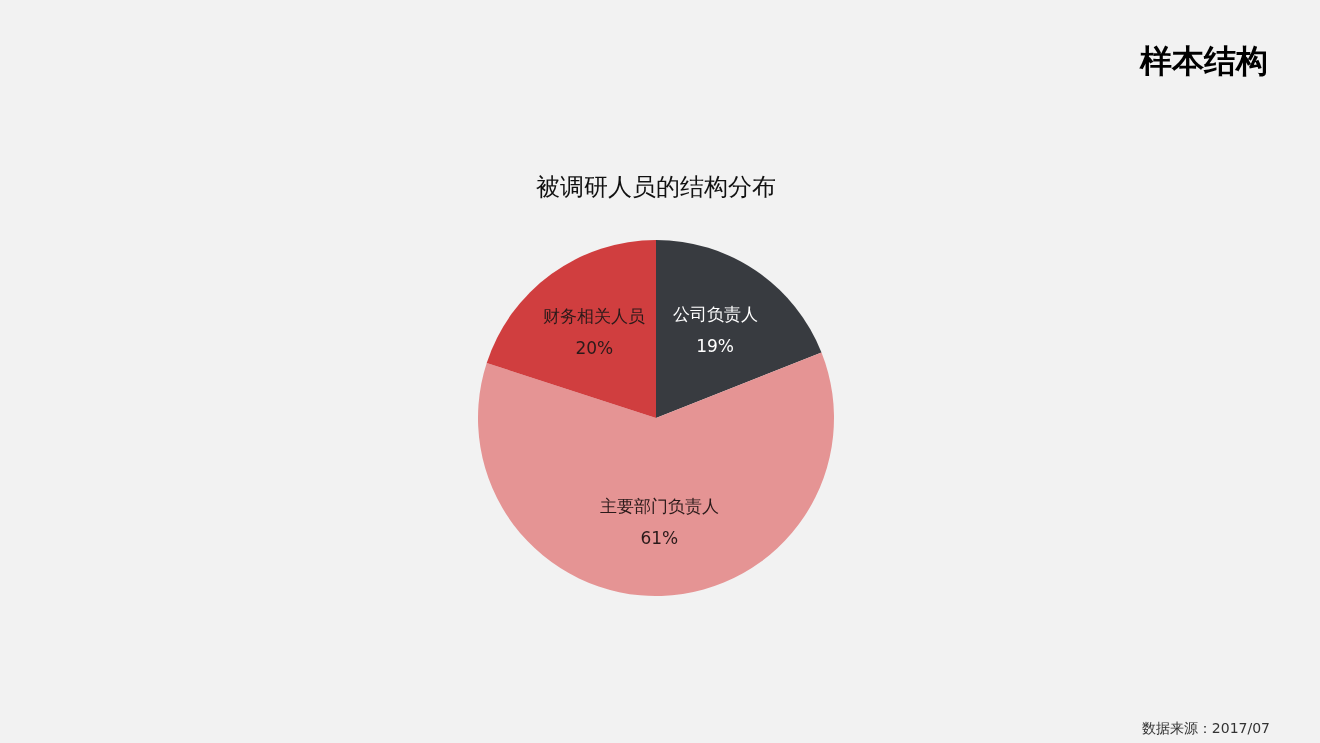 The image size is (1320, 743). Describe the element at coordinates (715, 346) in the screenshot. I see `data-label: 19%` at that location.